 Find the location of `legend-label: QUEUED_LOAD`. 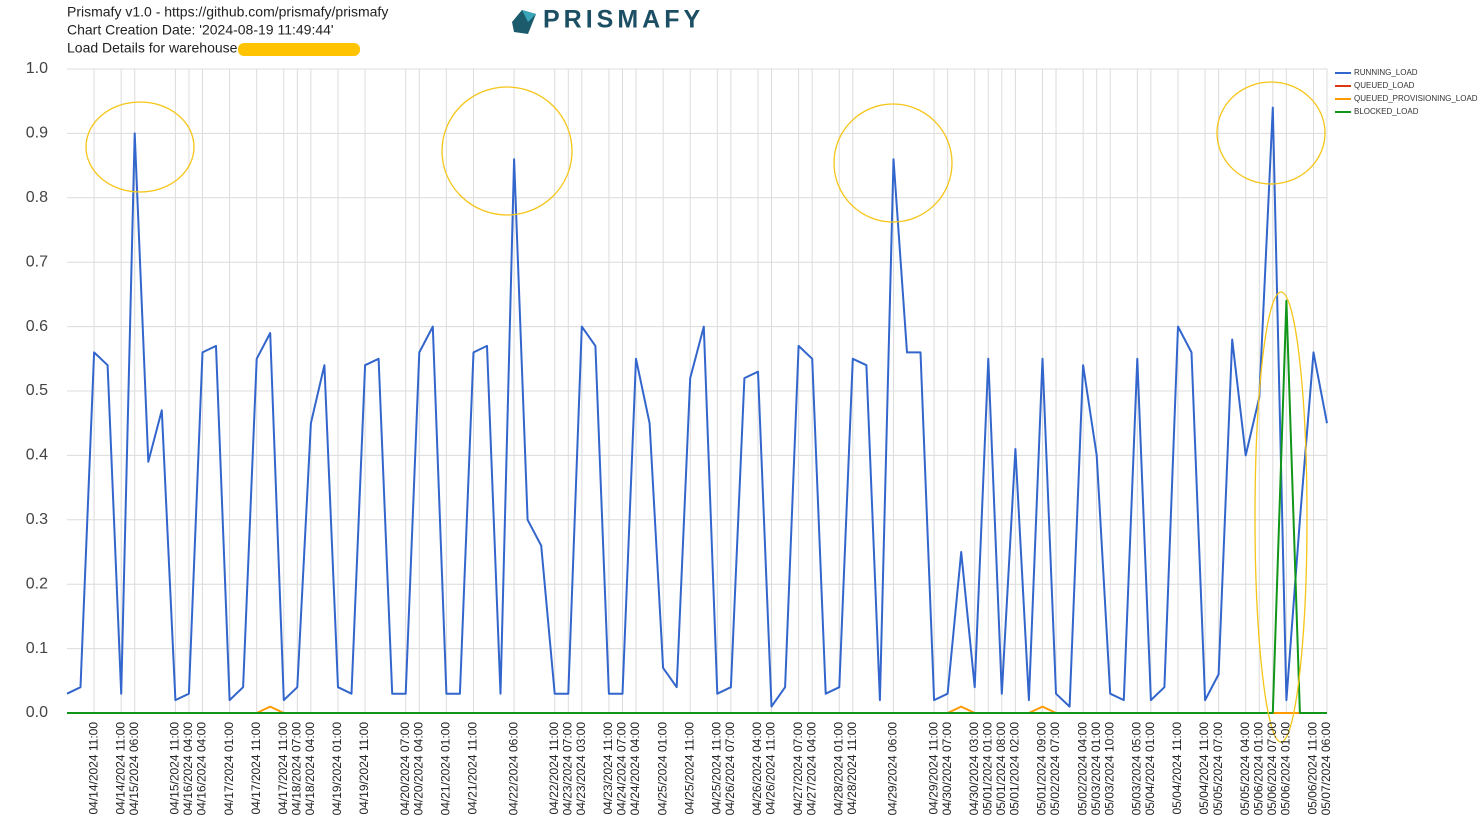

legend-label: QUEUED_LOAD is located at coordinates (1384, 85).